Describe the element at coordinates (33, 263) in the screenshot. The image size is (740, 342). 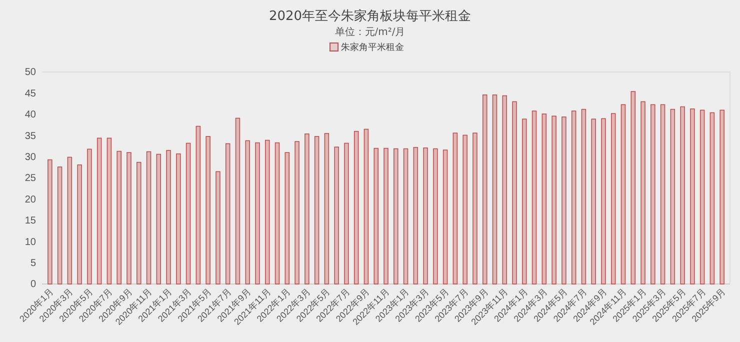
I see `y-tick-label: 5` at that location.